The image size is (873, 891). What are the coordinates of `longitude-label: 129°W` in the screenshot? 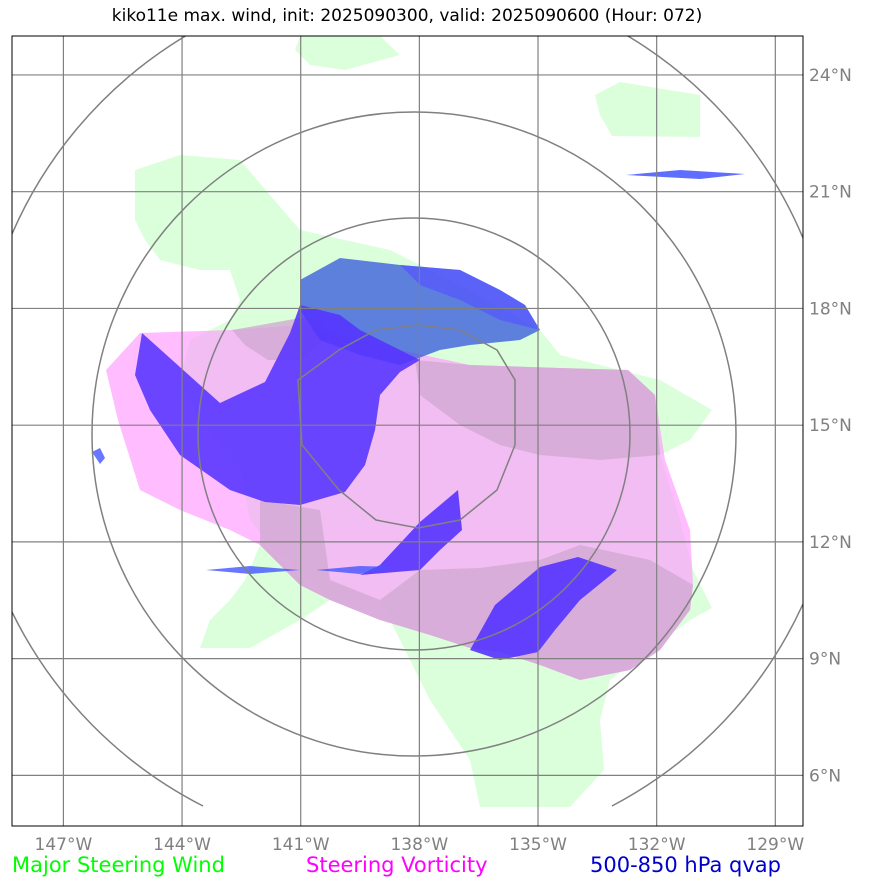 It's located at (775, 845).